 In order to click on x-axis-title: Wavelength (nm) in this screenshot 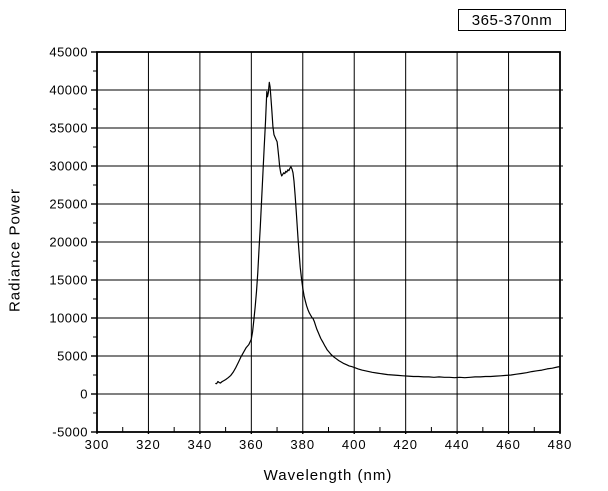, I will do `click(328, 475)`.